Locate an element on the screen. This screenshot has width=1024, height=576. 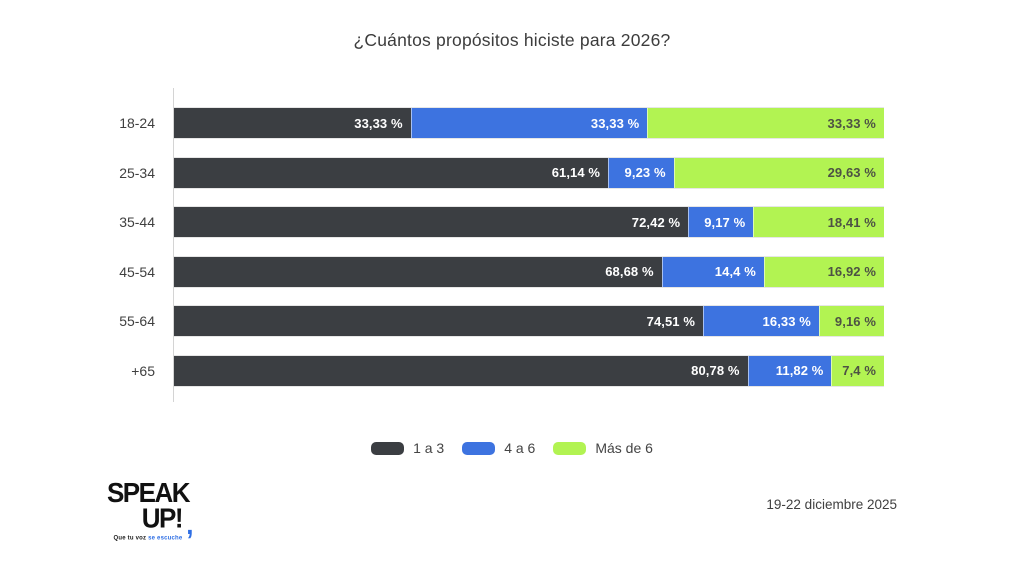
bar-segment: 16,33 % is located at coordinates (761, 321).